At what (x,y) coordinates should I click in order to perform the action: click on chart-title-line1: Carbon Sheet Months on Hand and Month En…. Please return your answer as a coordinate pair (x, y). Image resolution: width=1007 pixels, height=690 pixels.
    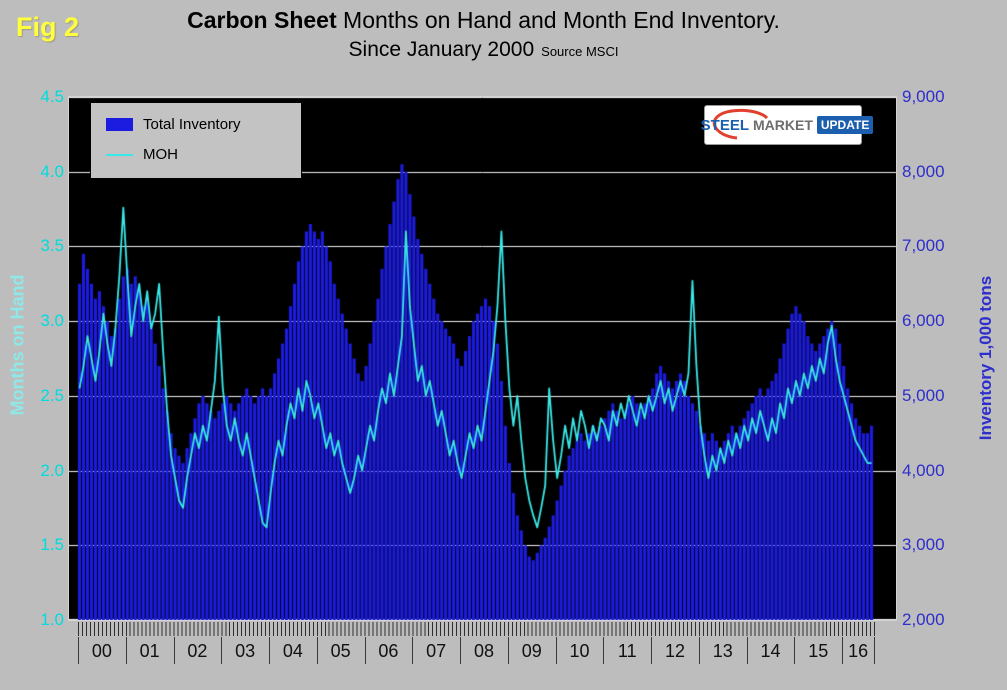
    Looking at the image, I should click on (483, 20).